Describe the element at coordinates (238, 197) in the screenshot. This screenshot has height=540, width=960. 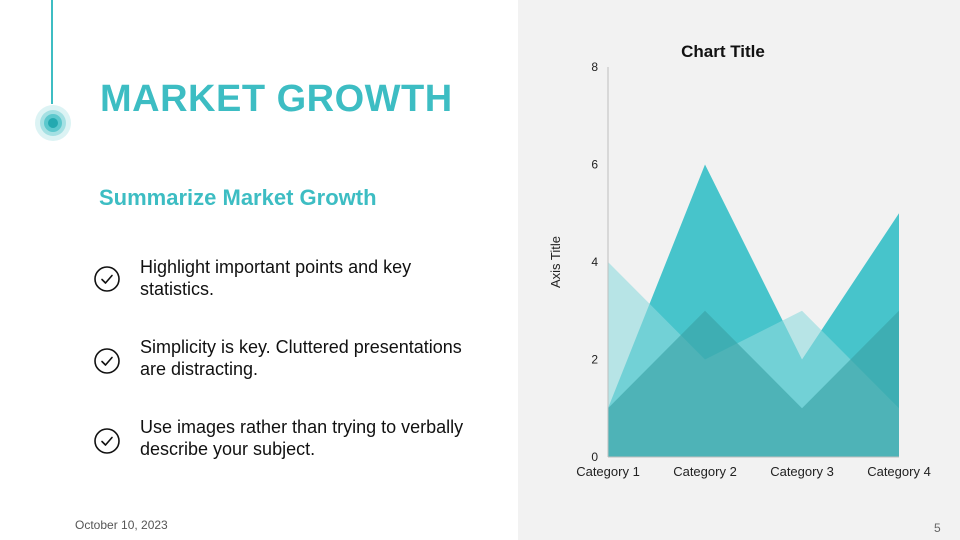
I see `slide-subtitle: Summarize Market Growth` at that location.